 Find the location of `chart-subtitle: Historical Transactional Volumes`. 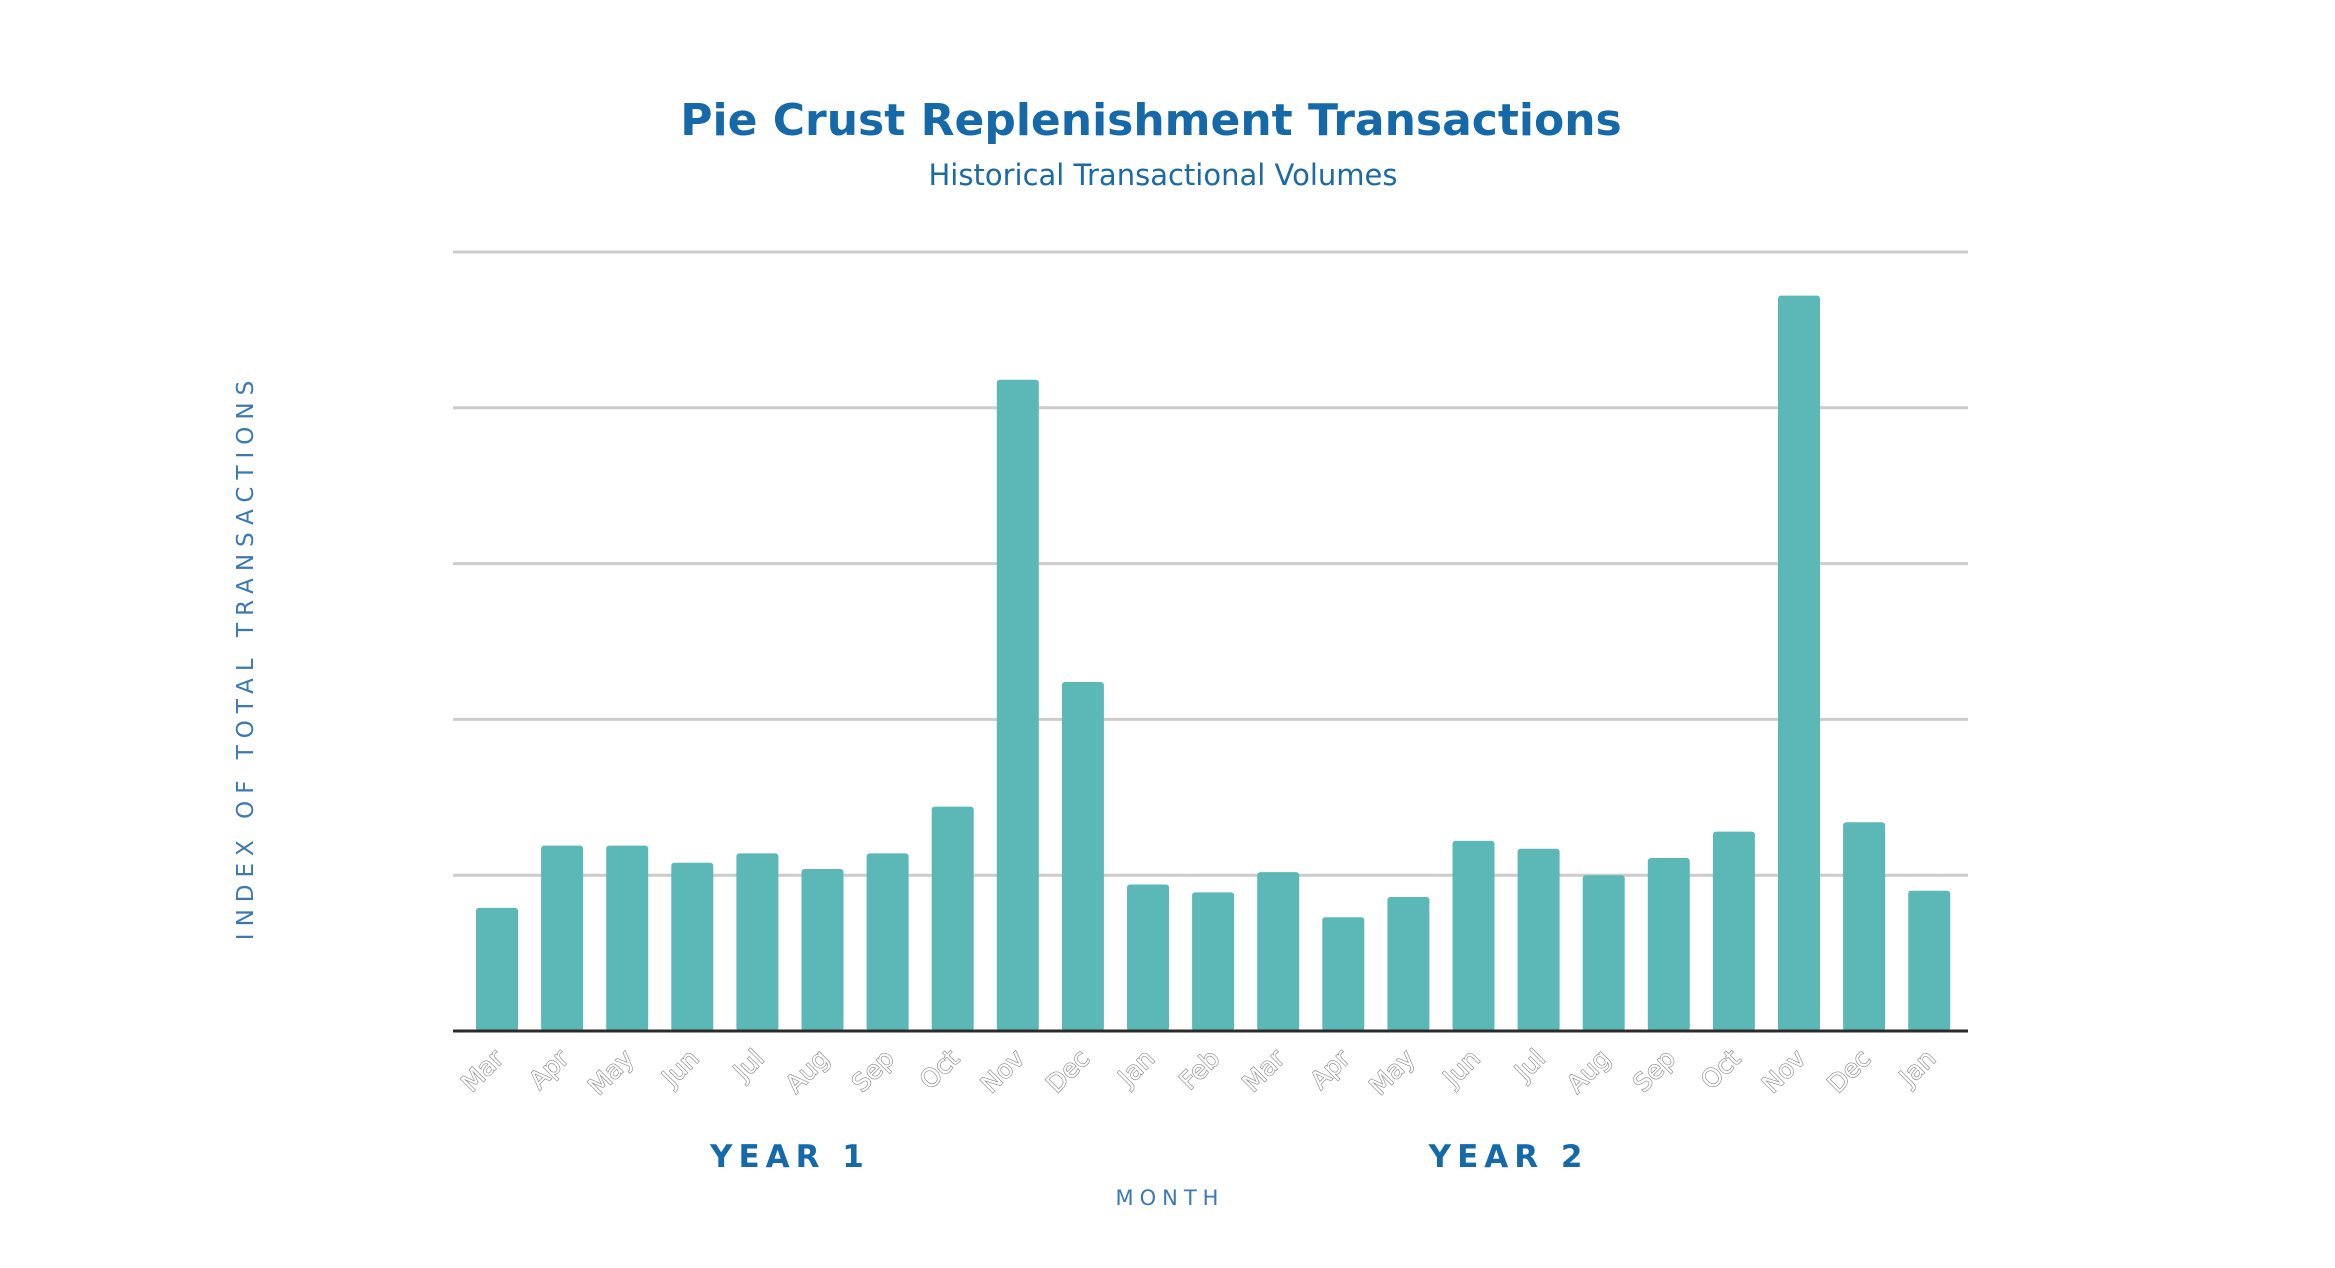

chart-subtitle: Historical Transactional Volumes is located at coordinates (1163, 175).